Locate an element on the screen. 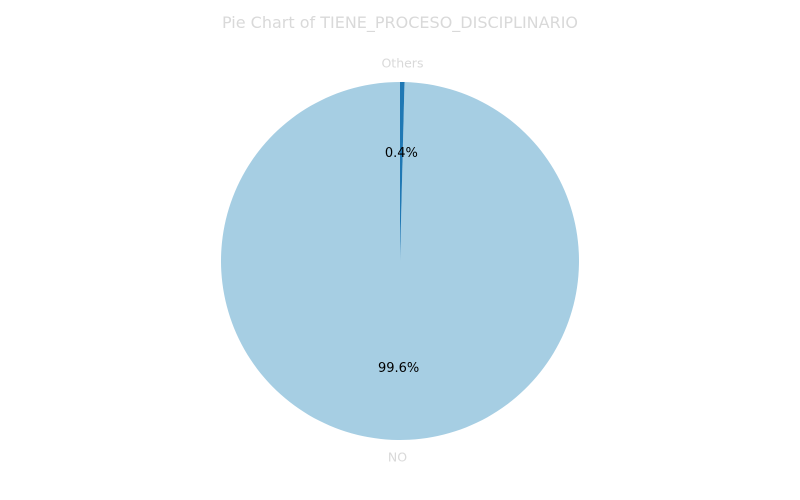  pct-label-others: 0.4% is located at coordinates (401, 153).